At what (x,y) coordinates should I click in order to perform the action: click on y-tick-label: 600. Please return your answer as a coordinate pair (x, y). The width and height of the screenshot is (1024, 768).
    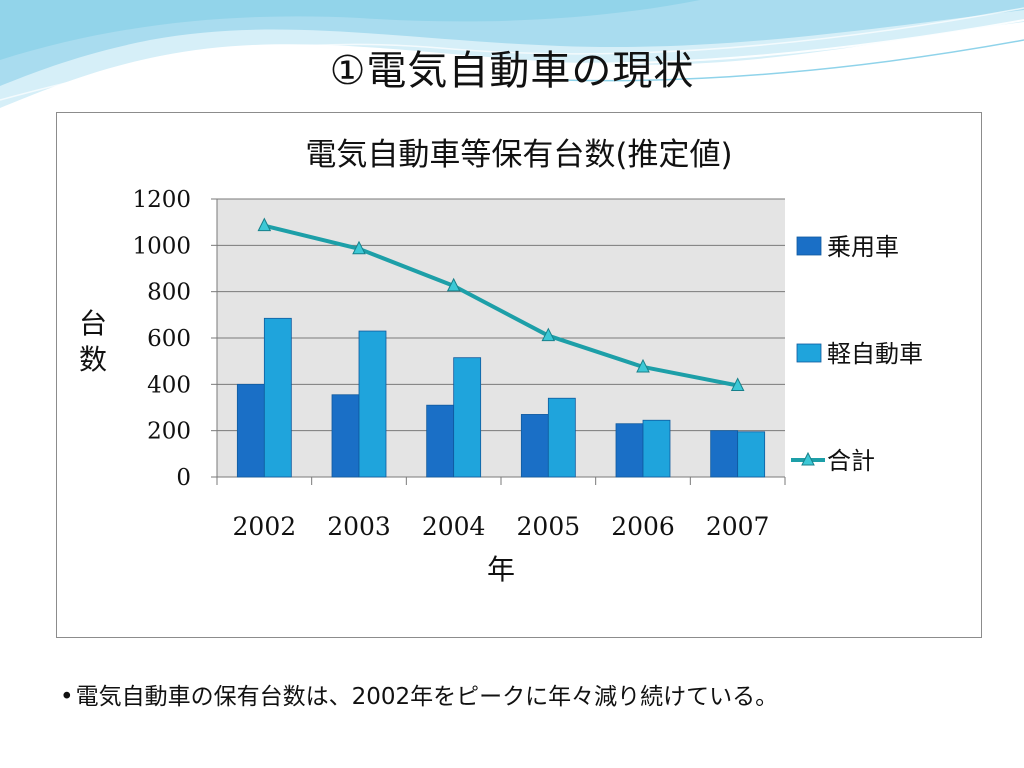
    Looking at the image, I should click on (169, 339).